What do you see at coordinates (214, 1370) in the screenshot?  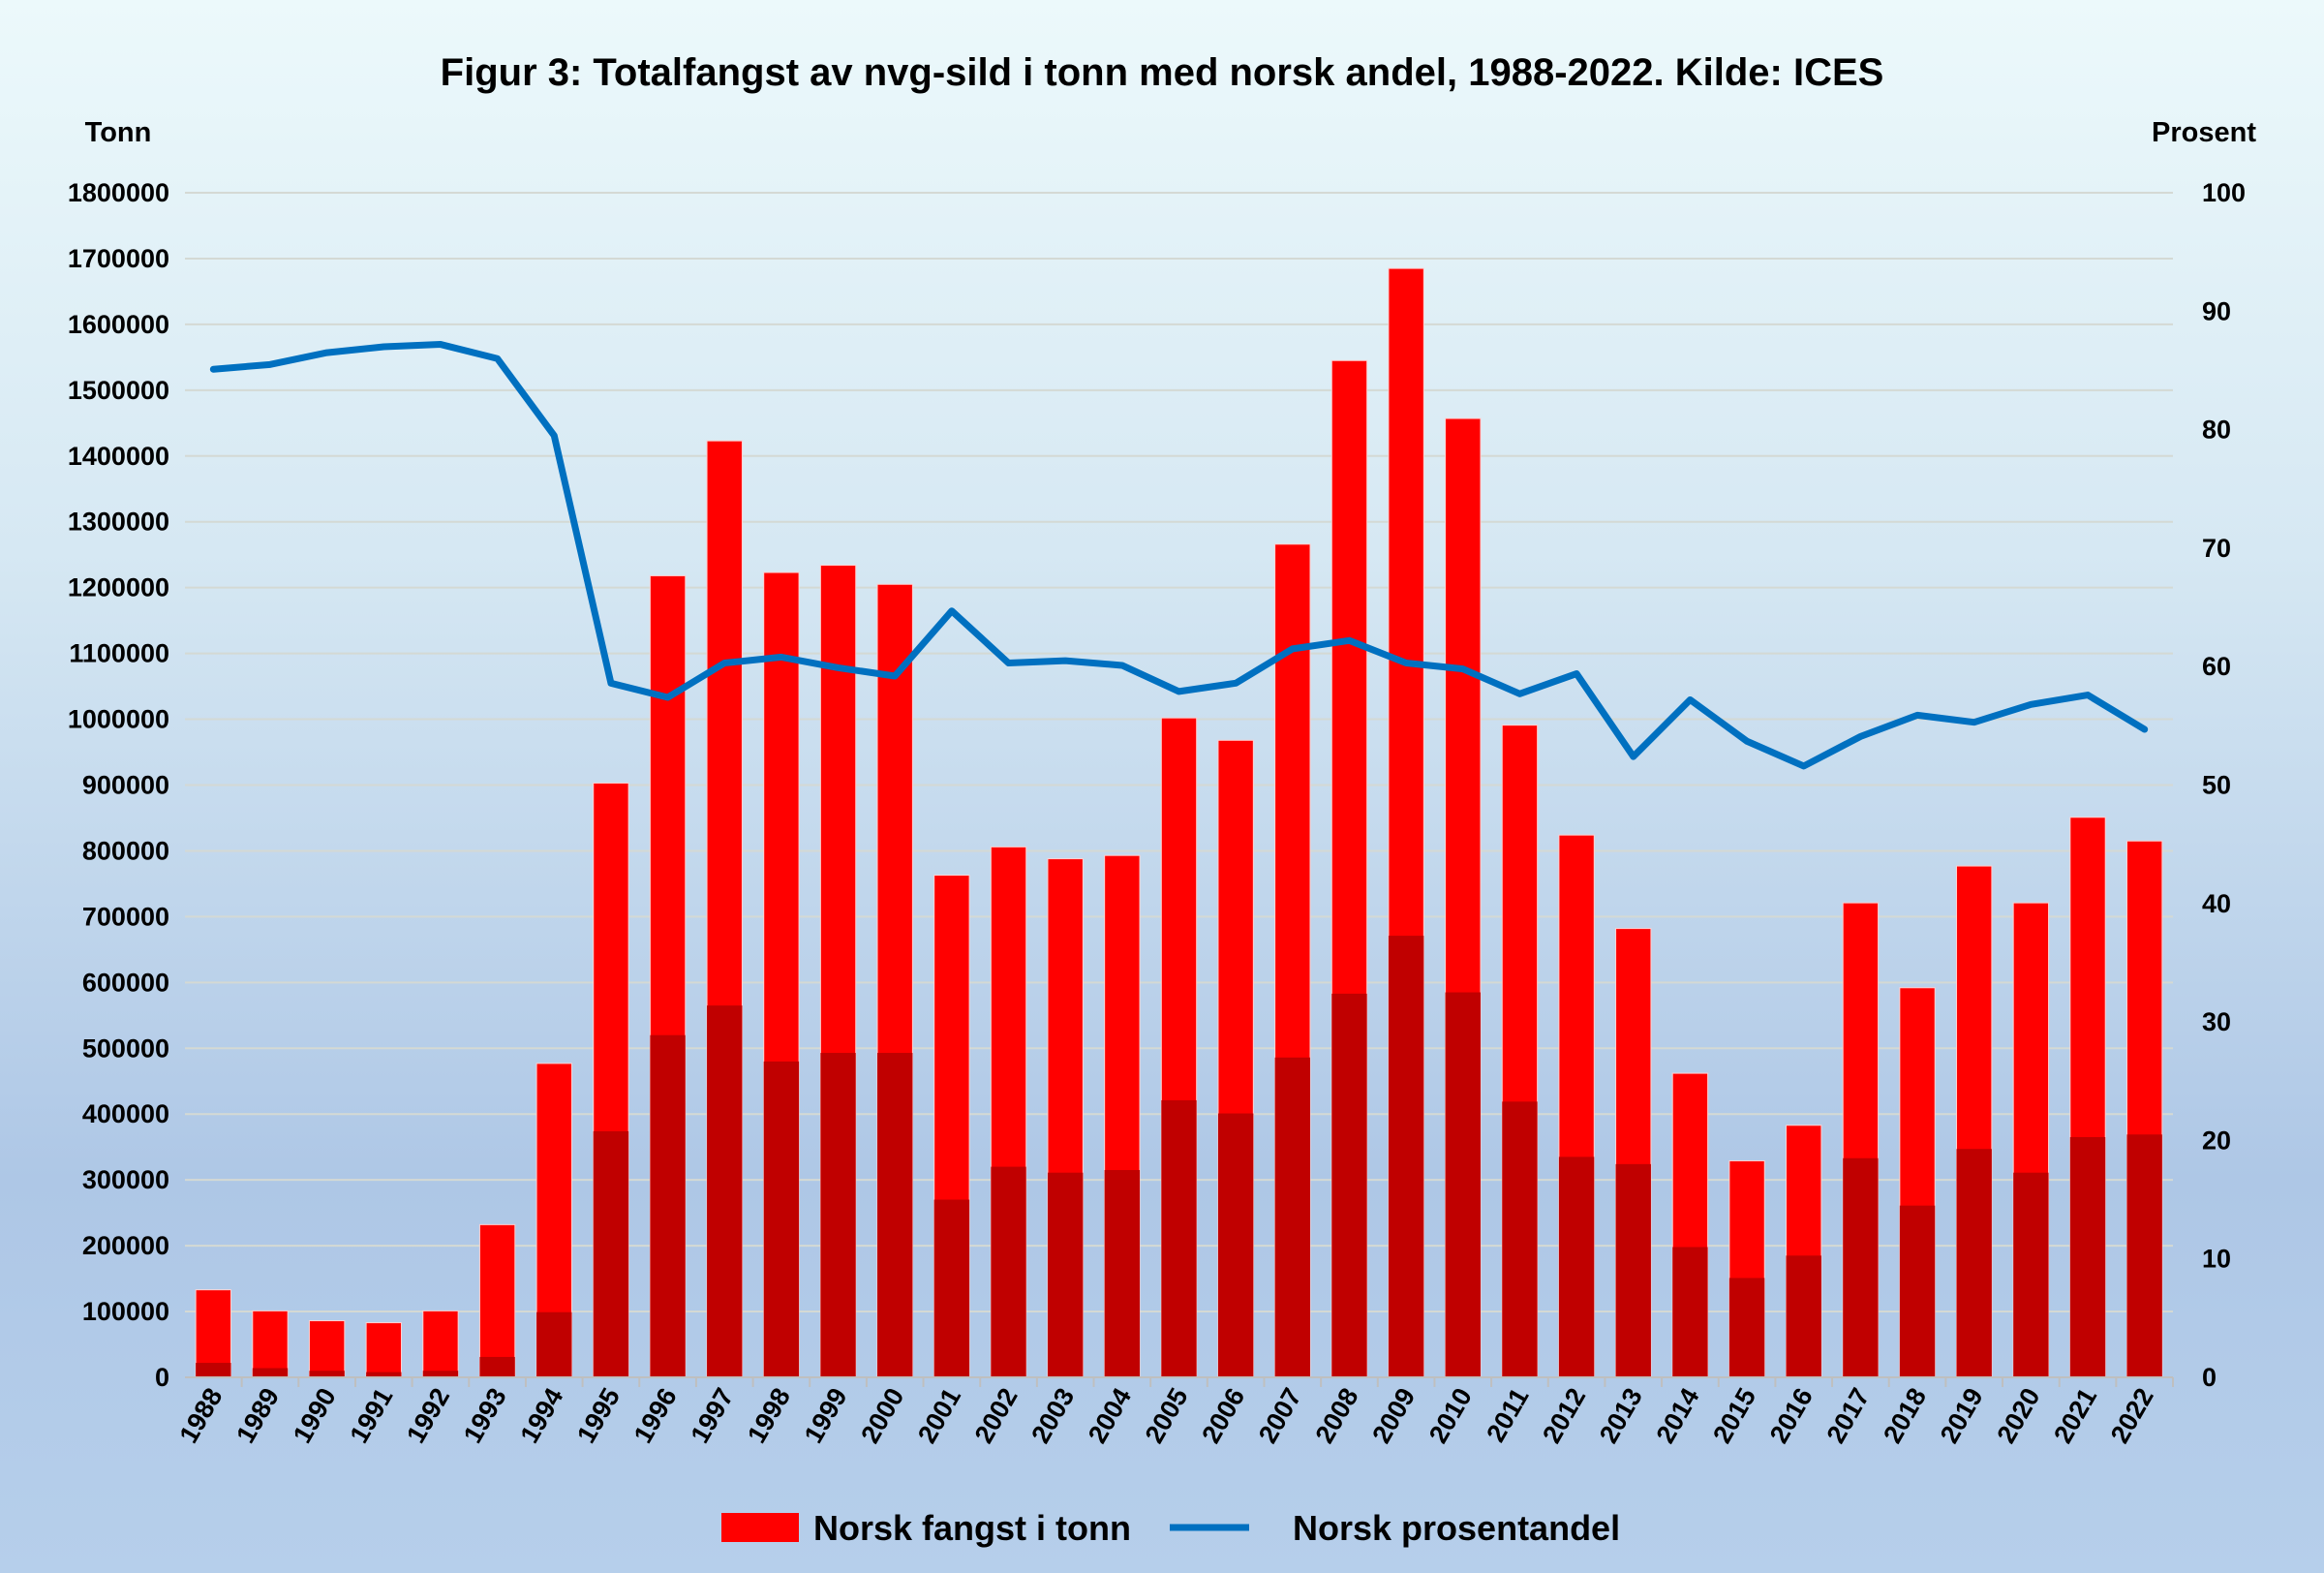 I see `bar-dark-1988` at bounding box center [214, 1370].